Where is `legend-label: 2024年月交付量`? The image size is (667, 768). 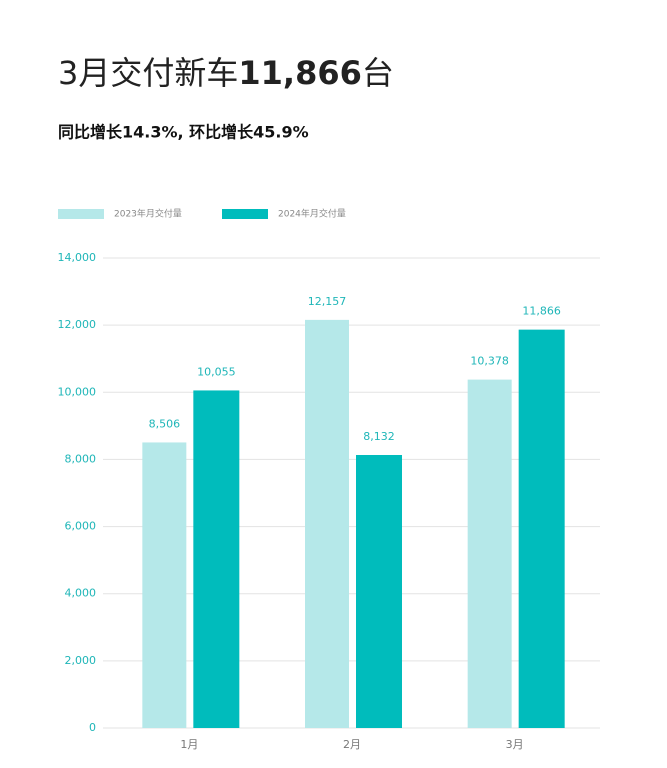 legend-label: 2024年月交付量 is located at coordinates (312, 214).